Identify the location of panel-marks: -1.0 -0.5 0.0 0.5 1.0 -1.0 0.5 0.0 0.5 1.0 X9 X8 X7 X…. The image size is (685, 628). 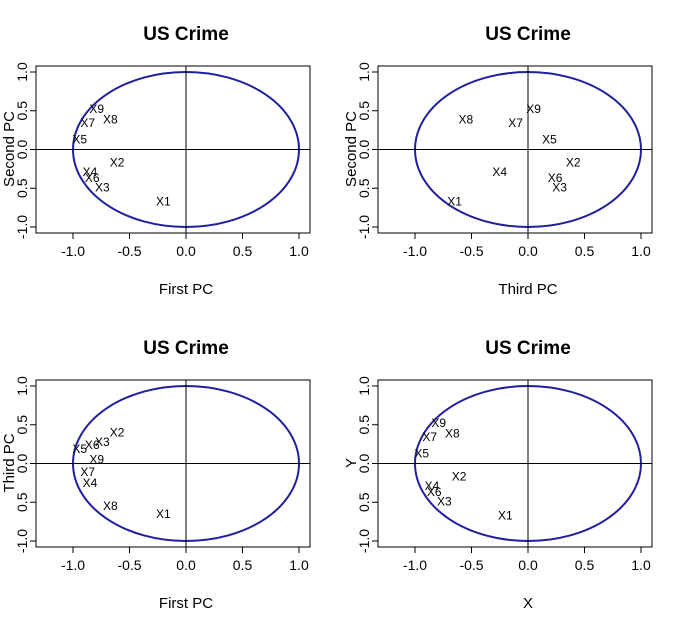
(504, 160).